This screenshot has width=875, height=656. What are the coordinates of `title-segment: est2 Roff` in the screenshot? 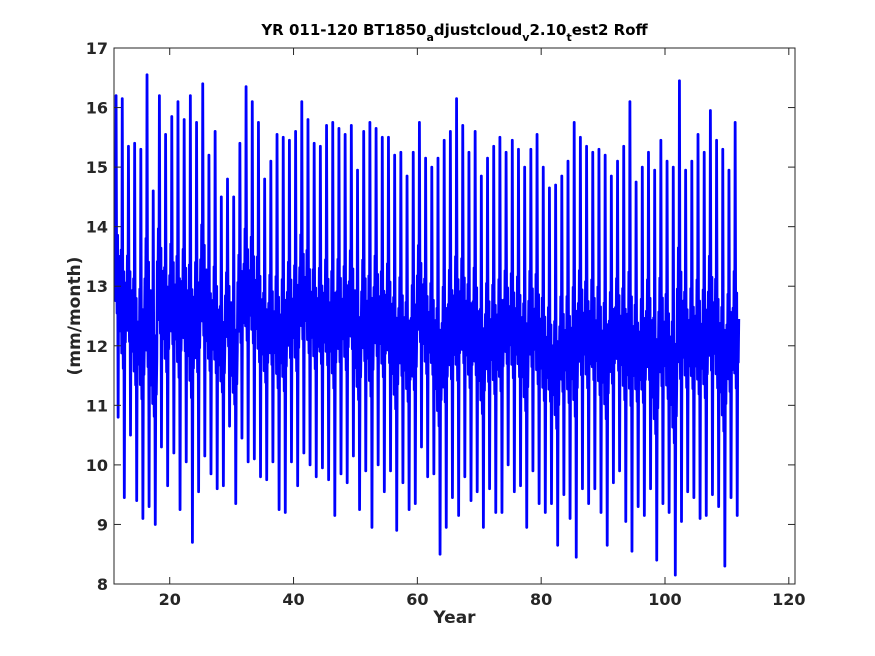 It's located at (610, 30).